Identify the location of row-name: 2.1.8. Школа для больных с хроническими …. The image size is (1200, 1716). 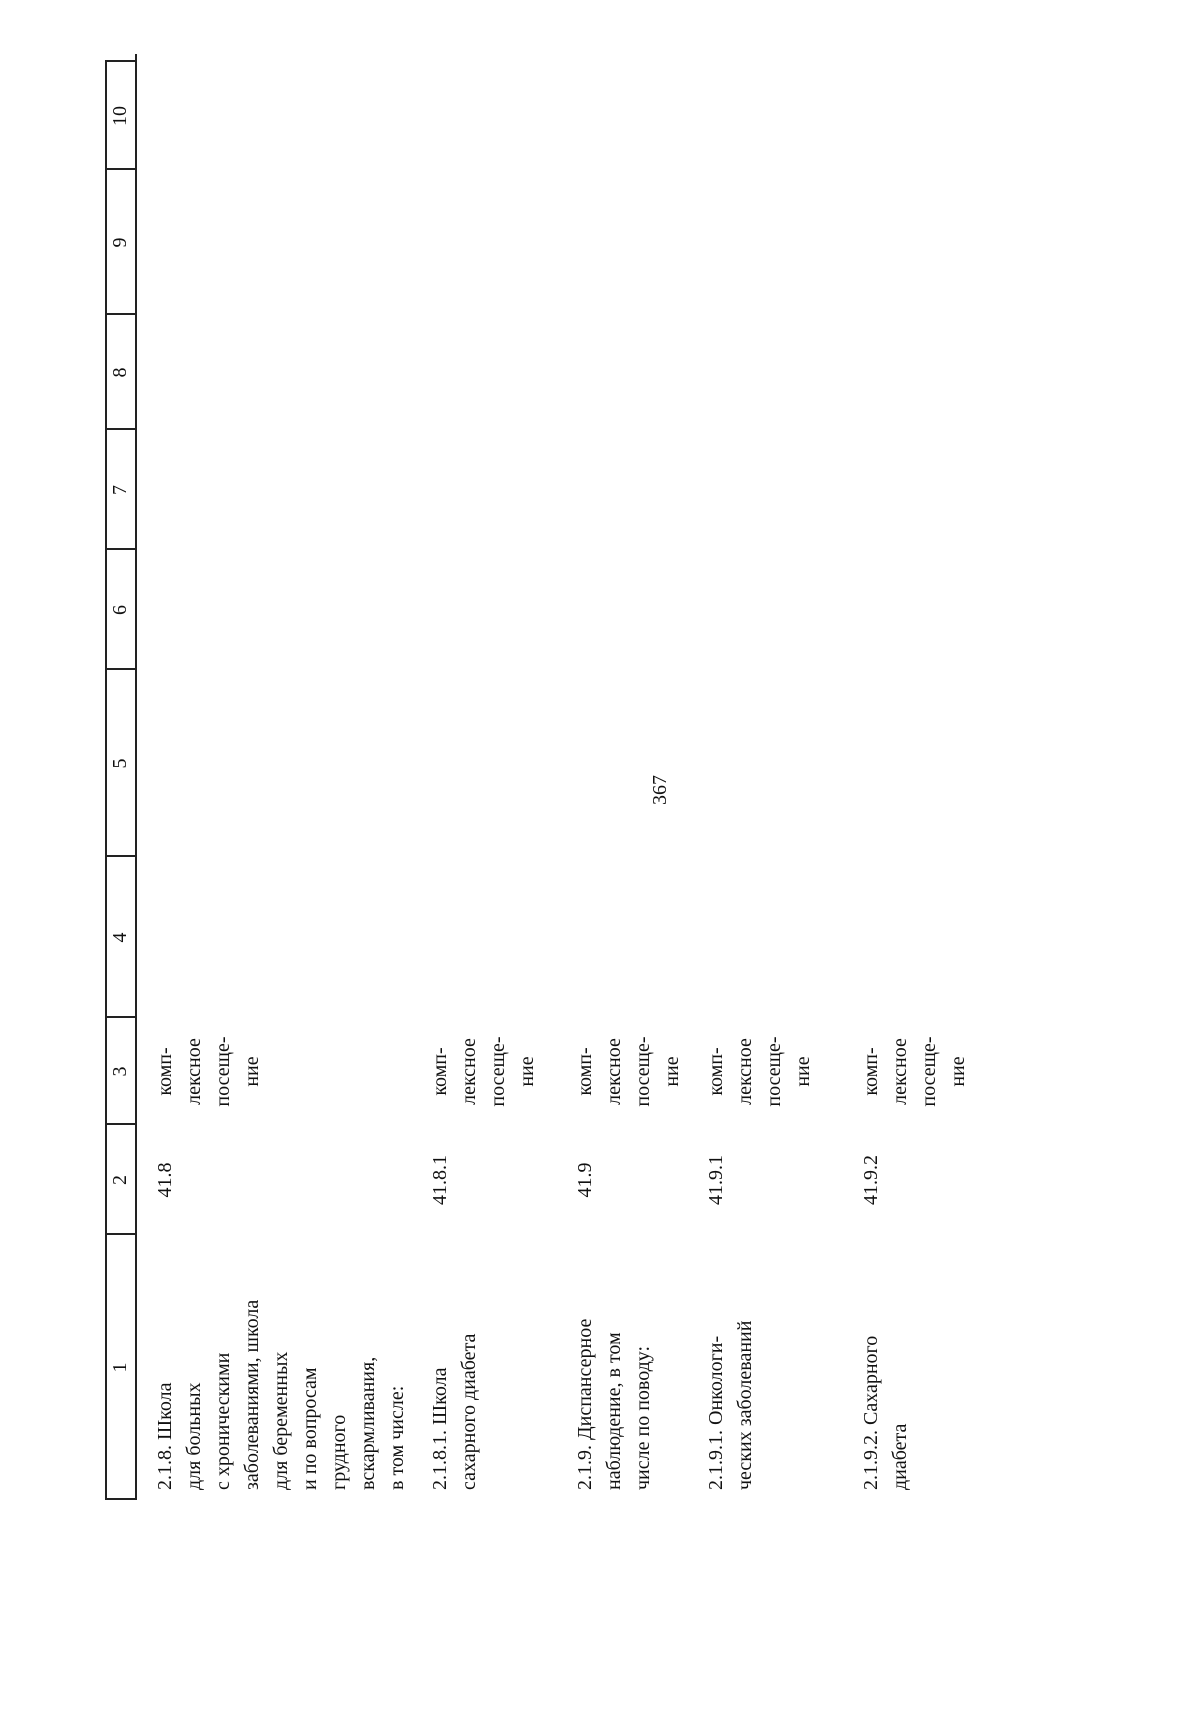
(281, 1394).